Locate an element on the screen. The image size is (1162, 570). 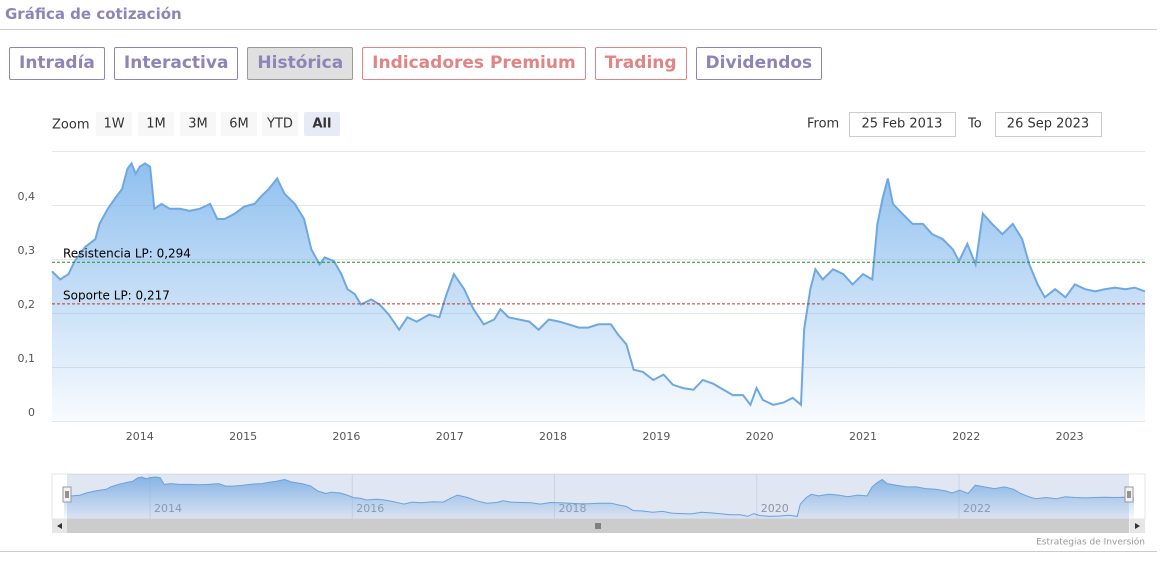
area is located at coordinates (599, 498).